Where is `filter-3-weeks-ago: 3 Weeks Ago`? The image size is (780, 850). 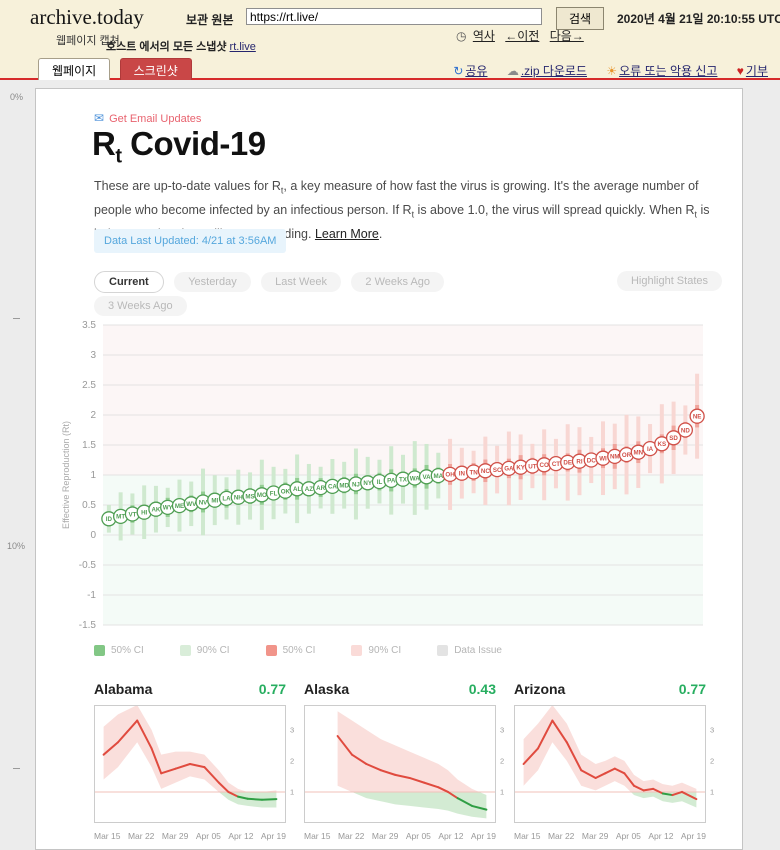
filter-3-weeks-ago: 3 Weeks Ago is located at coordinates (140, 306).